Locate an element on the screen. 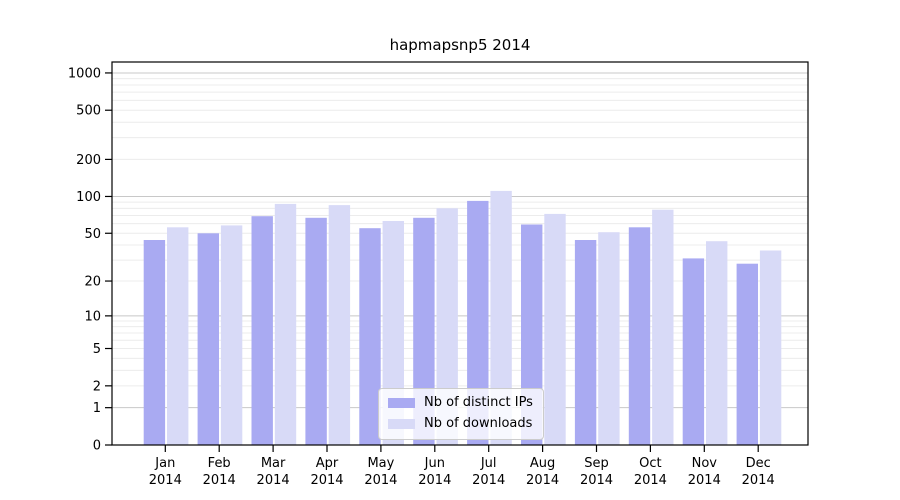  y-tick-label: 10 is located at coordinates (92, 316).